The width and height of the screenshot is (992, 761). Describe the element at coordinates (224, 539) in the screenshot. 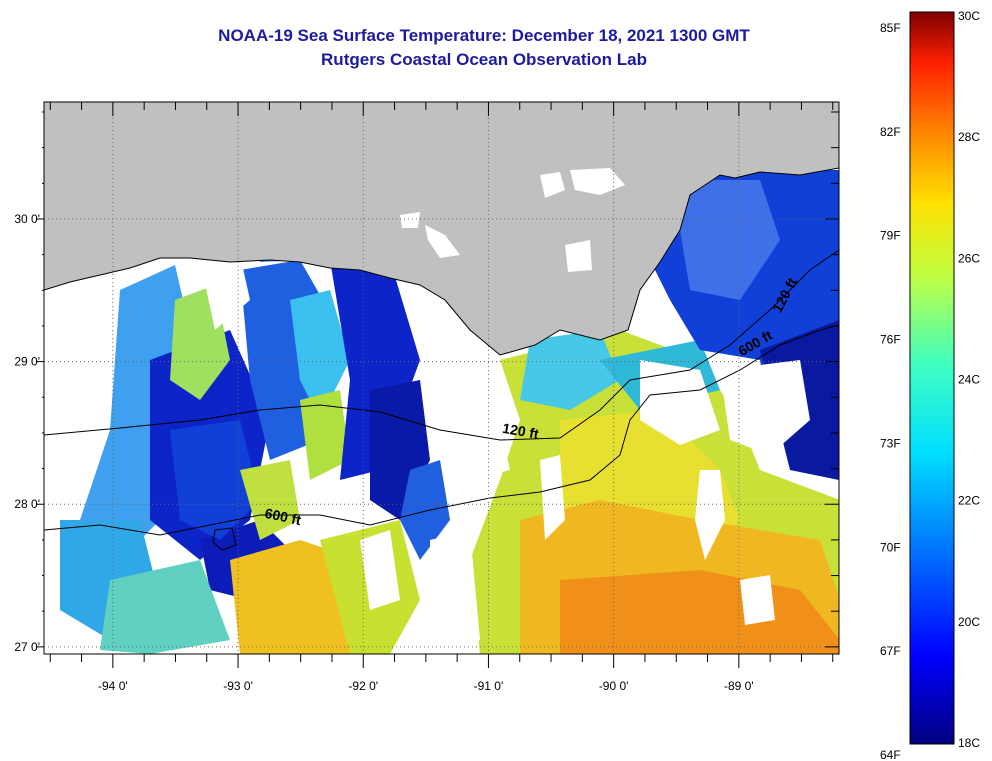

I see `contour-600ft-ring` at that location.